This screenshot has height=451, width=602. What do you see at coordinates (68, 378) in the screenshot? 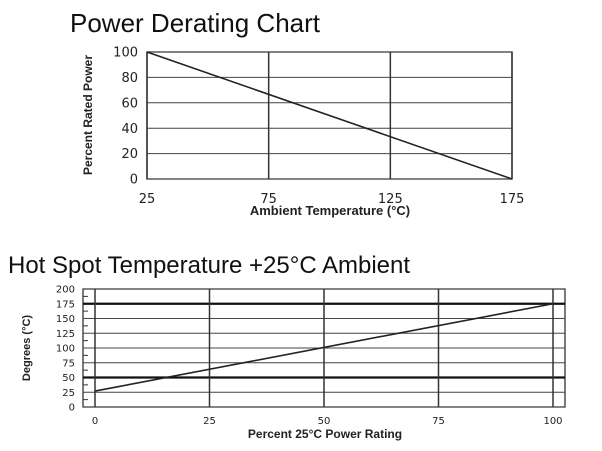
I see `y-tick-label: 50` at bounding box center [68, 378].